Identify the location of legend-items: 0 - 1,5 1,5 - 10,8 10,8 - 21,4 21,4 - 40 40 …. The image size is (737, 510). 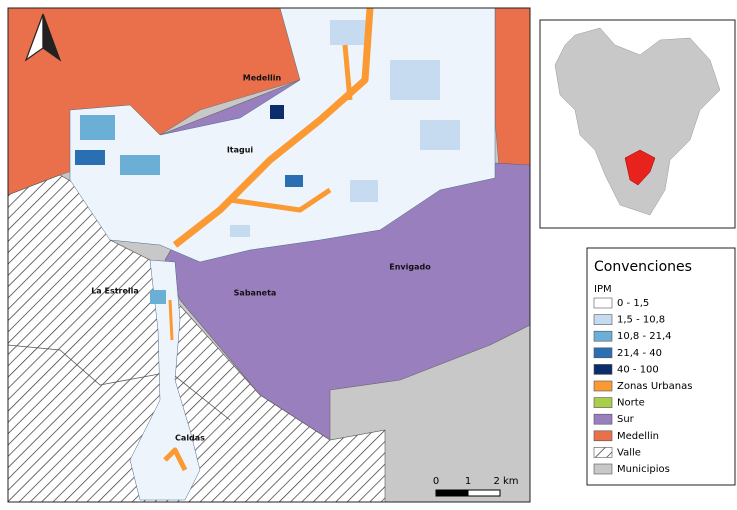
(642, 386).